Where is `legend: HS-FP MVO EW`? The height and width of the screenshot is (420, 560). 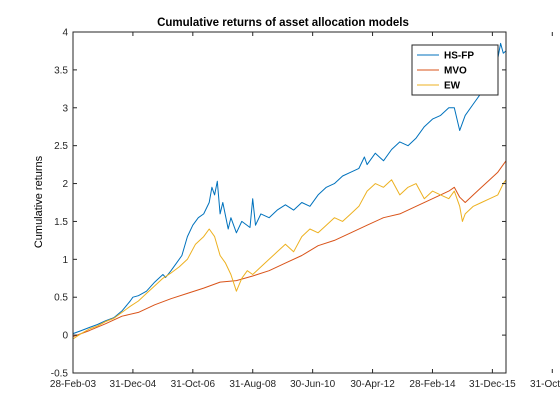
legend: HS-FP MVO EW is located at coordinates (455, 70).